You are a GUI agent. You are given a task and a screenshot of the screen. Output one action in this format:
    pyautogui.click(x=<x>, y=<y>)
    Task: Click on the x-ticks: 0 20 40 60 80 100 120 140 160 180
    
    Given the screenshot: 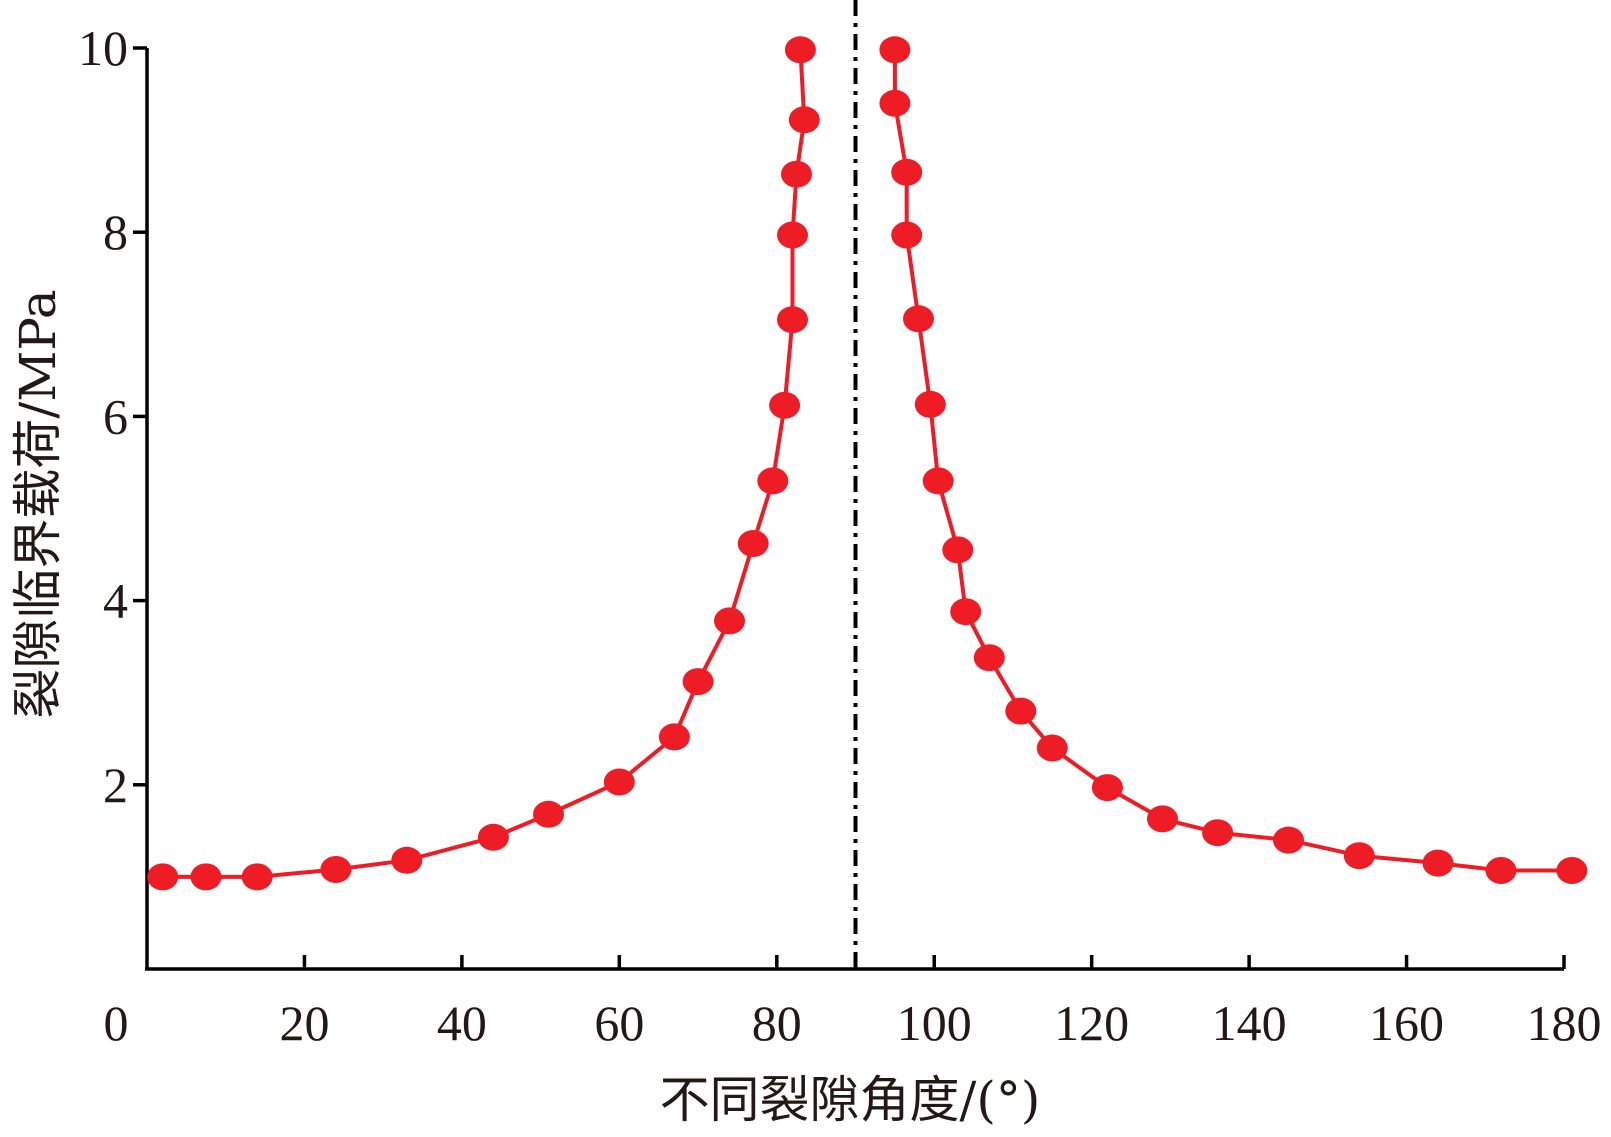 What is the action you would take?
    pyautogui.click(x=853, y=1003)
    